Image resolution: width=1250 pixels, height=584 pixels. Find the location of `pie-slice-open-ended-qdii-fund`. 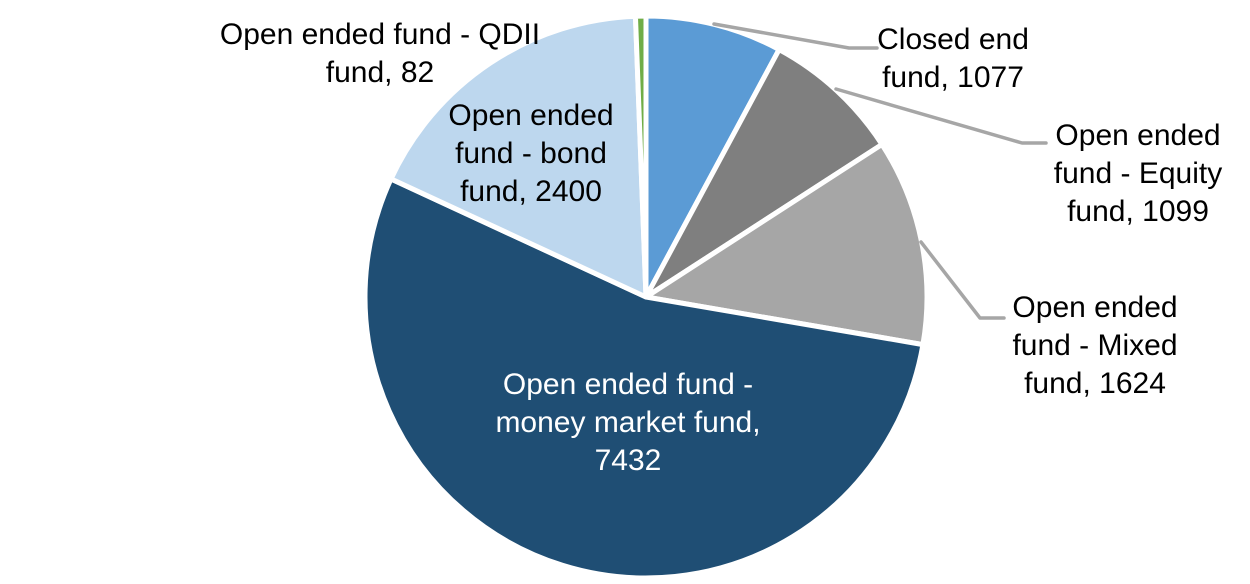

pie-slice-open-ended-qdii-fund is located at coordinates (640, 156).